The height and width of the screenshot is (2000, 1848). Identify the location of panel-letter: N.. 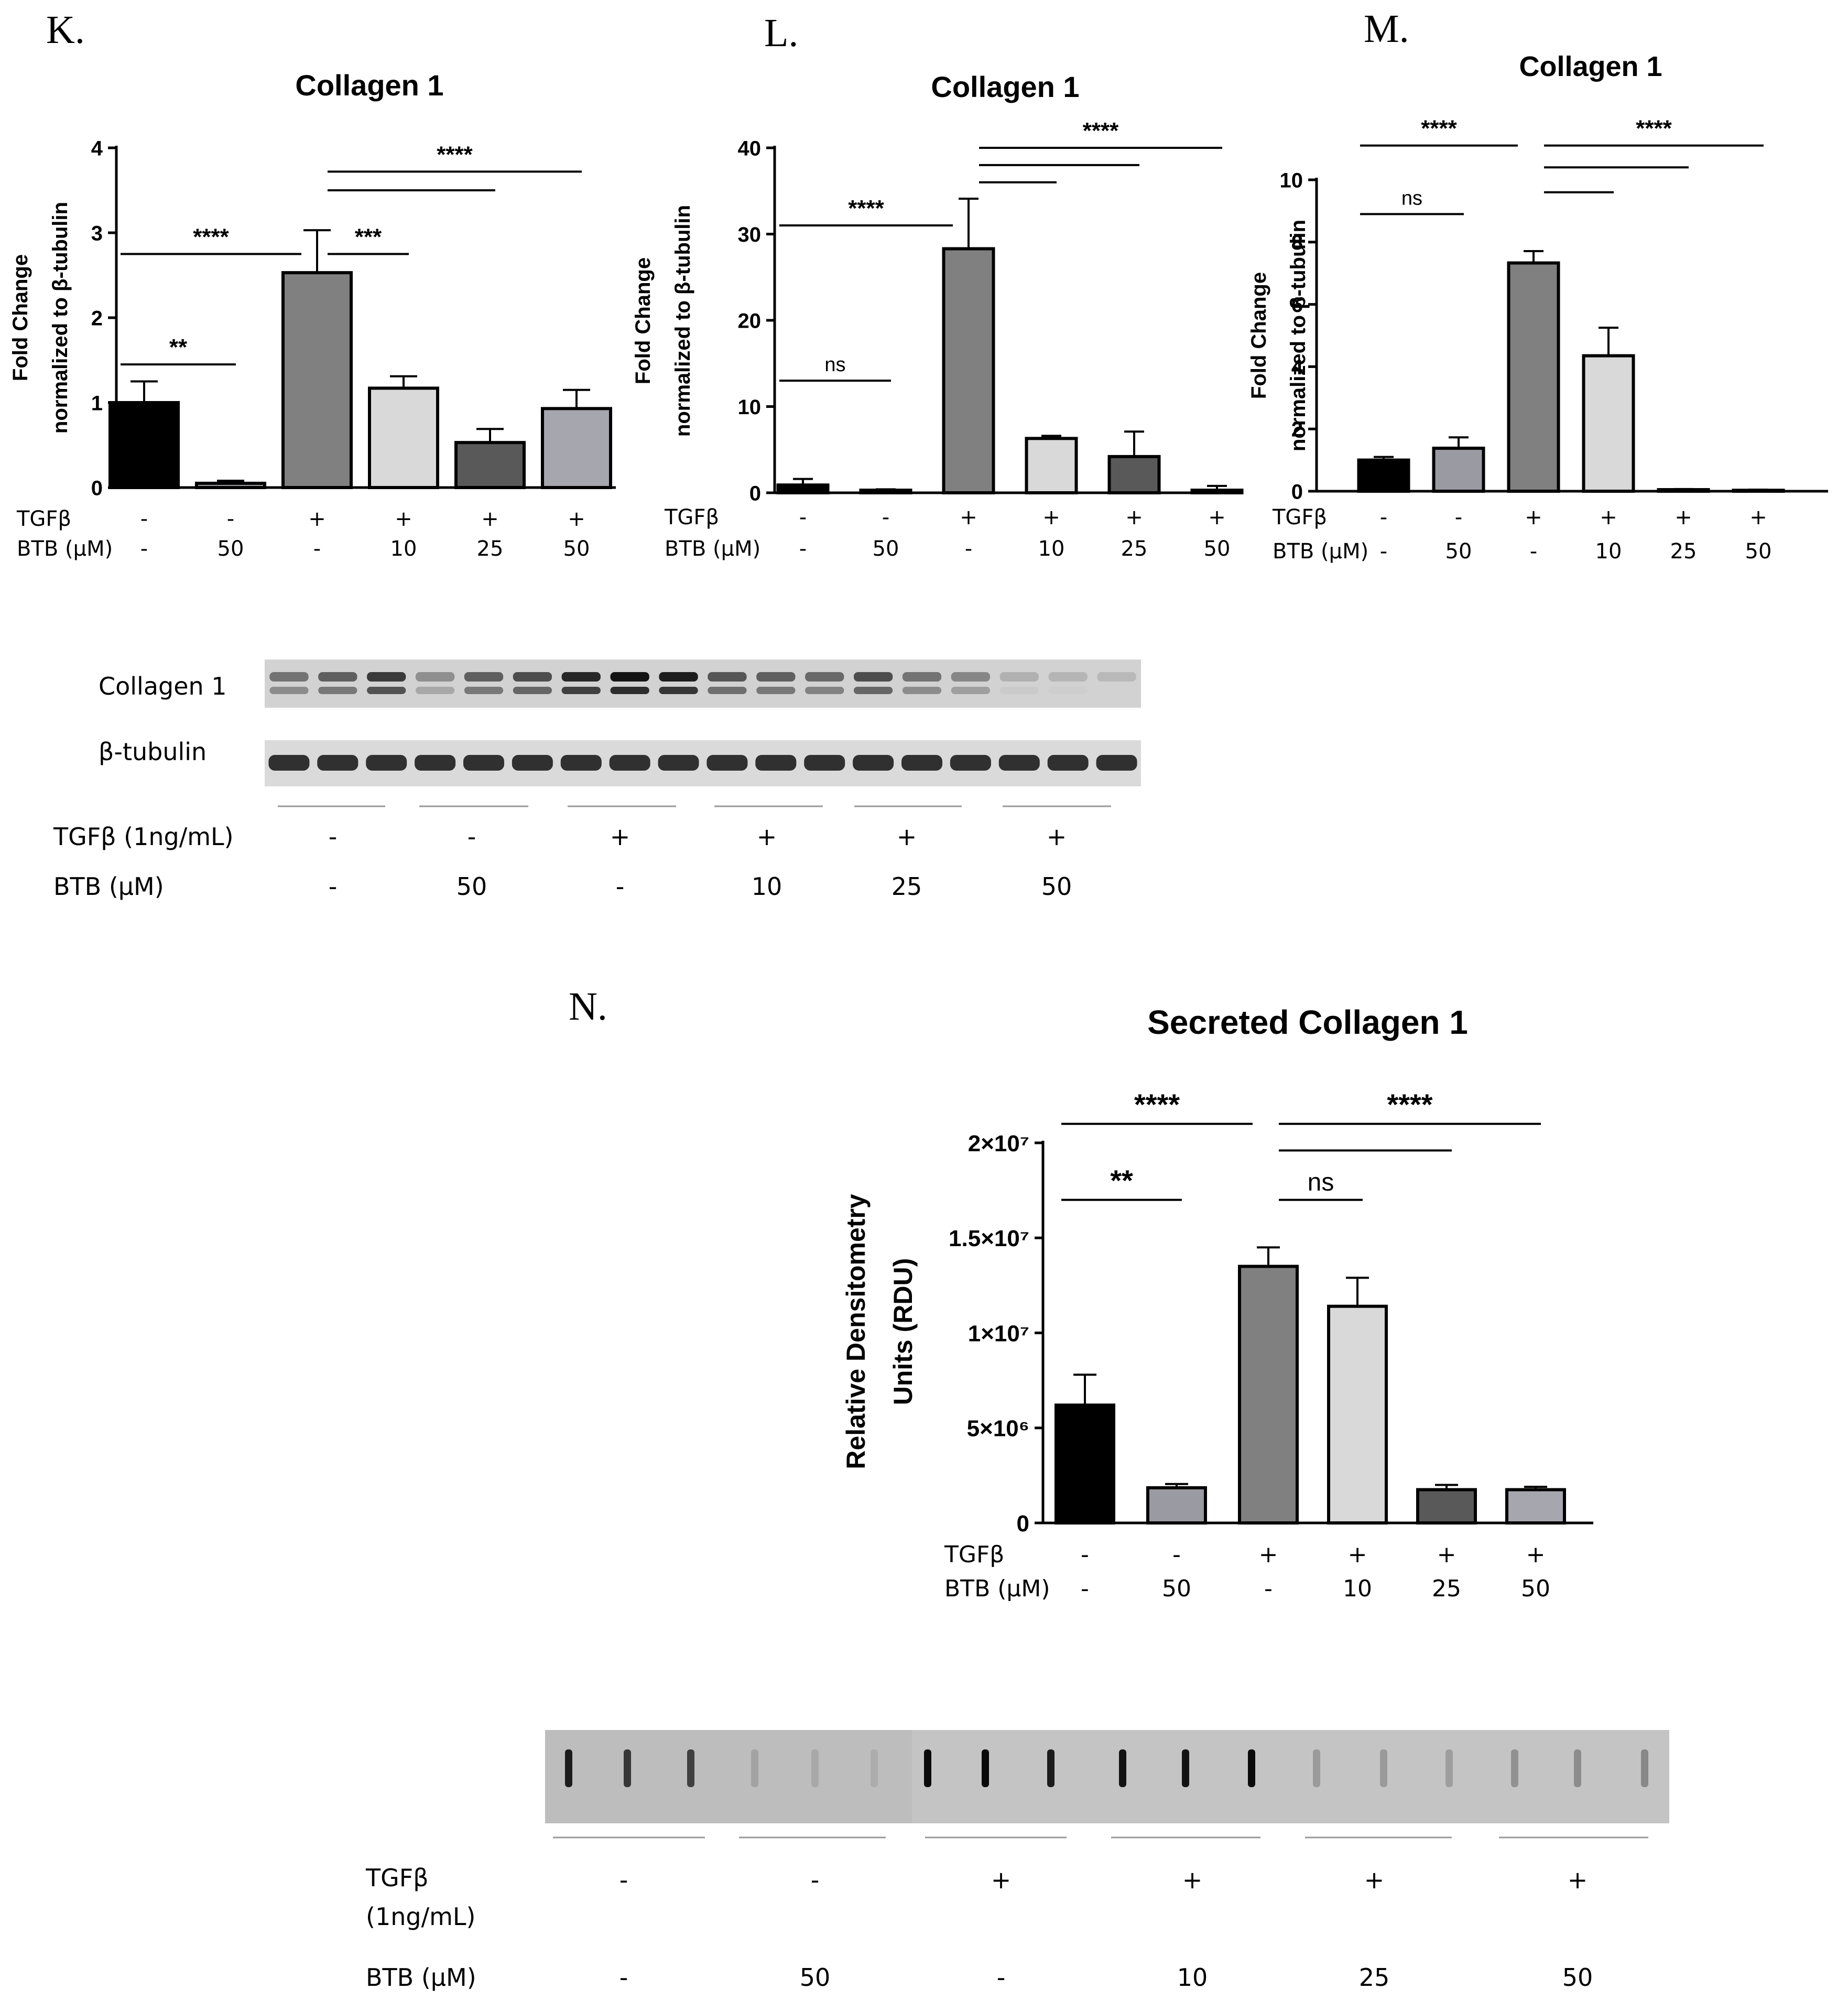
(588, 1007).